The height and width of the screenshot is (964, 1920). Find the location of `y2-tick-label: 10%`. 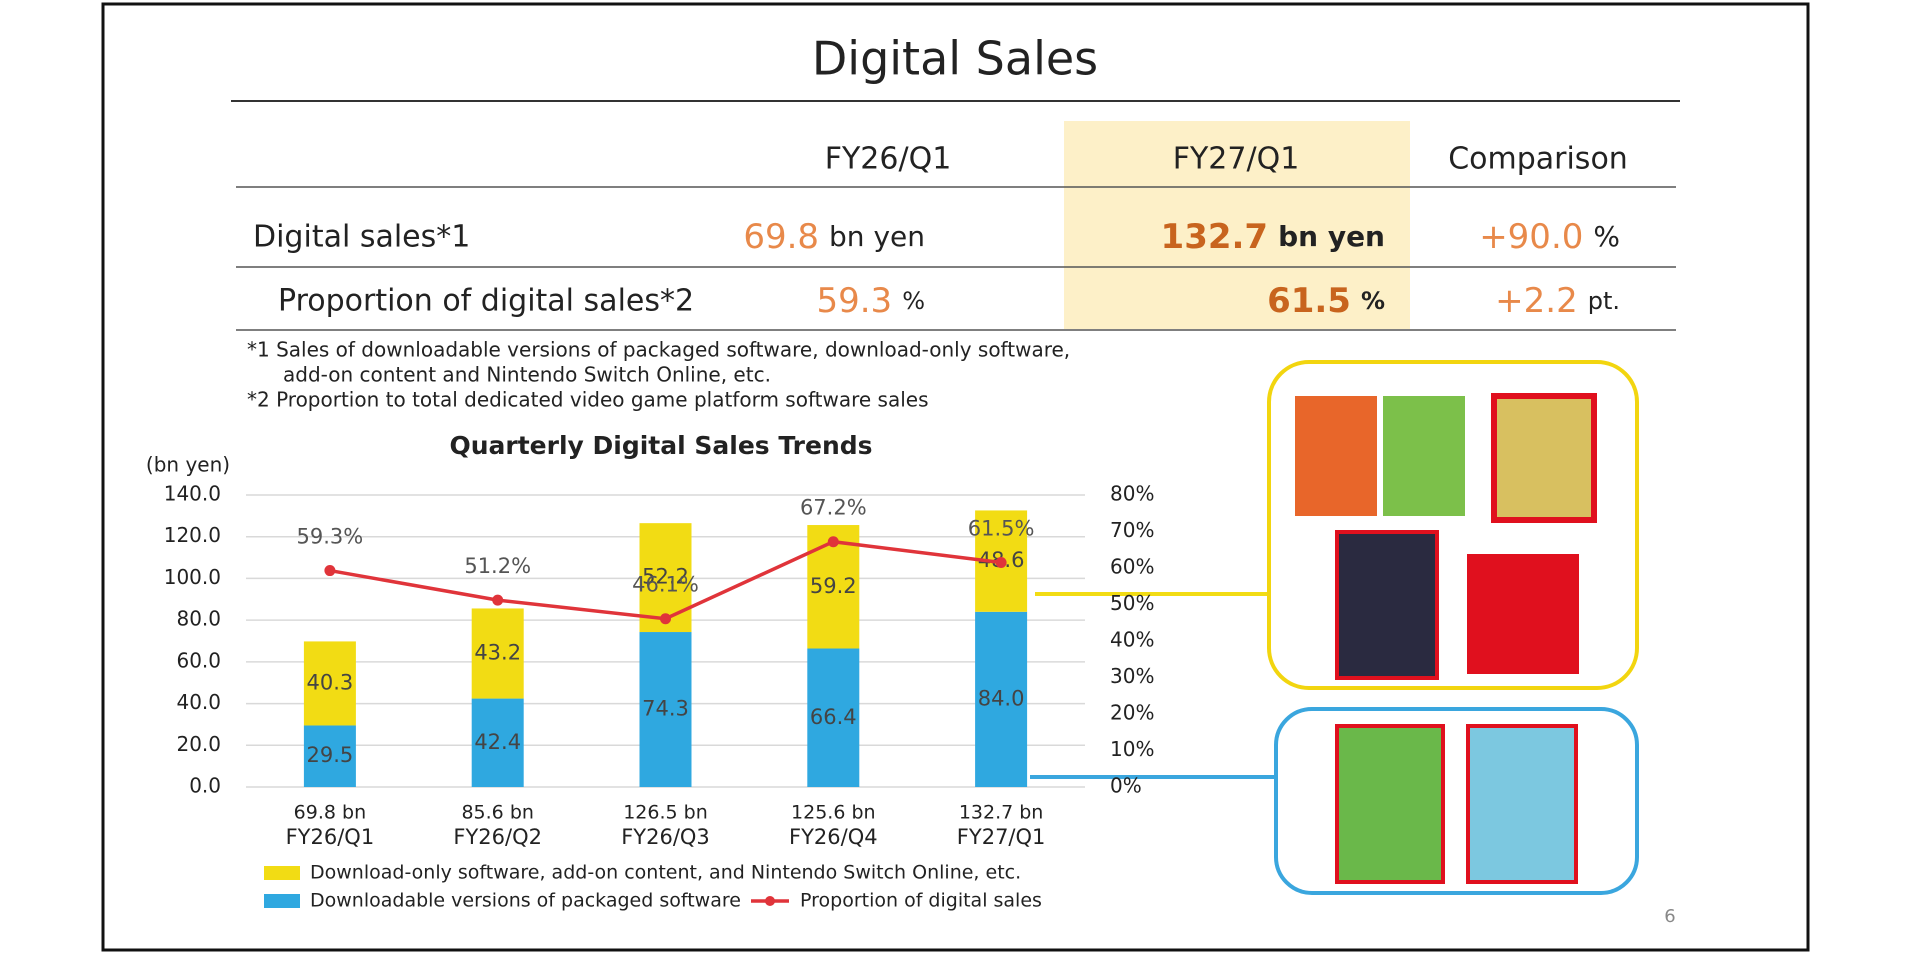

y2-tick-label: 10% is located at coordinates (1132, 749).